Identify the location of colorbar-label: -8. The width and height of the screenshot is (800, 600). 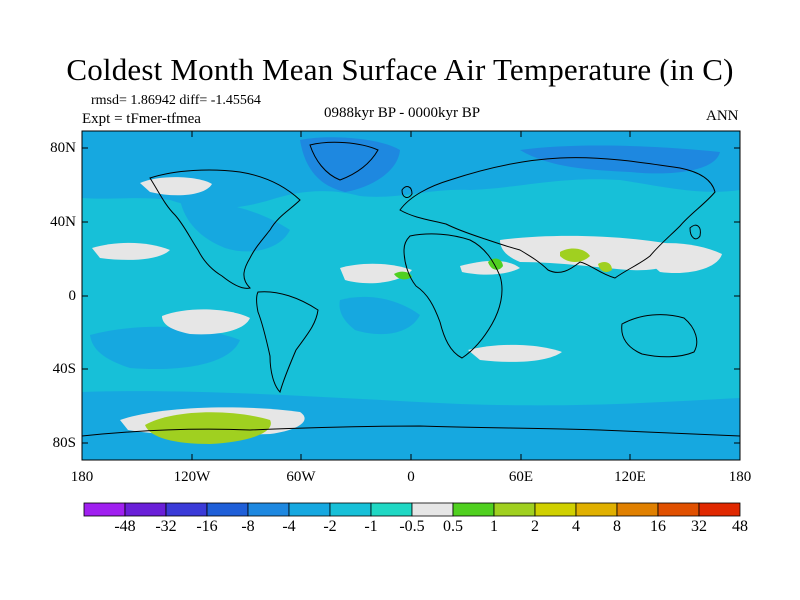
(248, 526).